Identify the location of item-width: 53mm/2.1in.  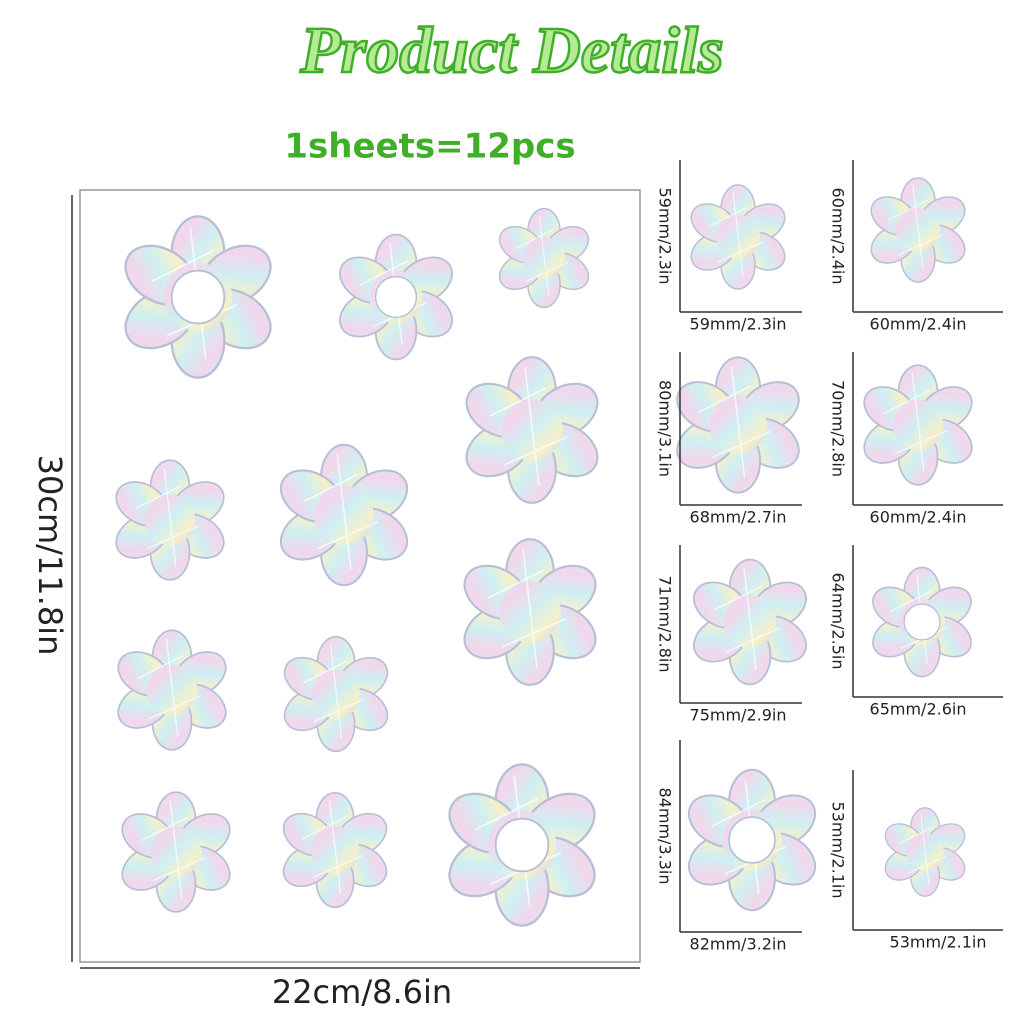
(938, 942).